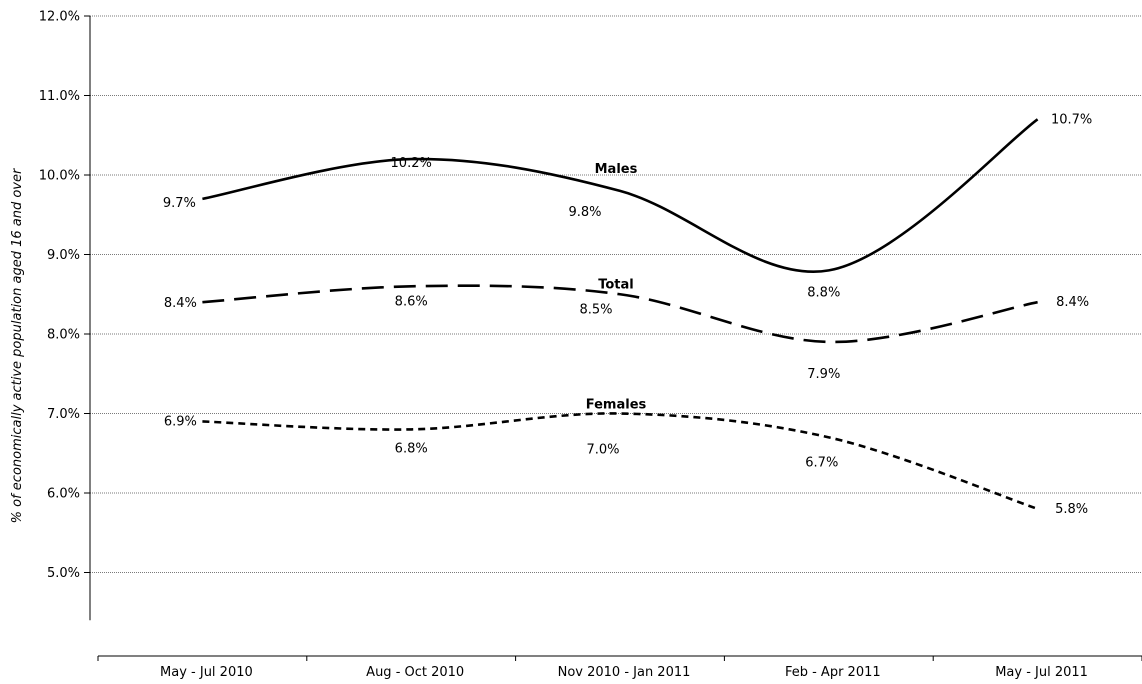  Describe the element at coordinates (411, 163) in the screenshot. I see `data-label: 10.2%` at that location.